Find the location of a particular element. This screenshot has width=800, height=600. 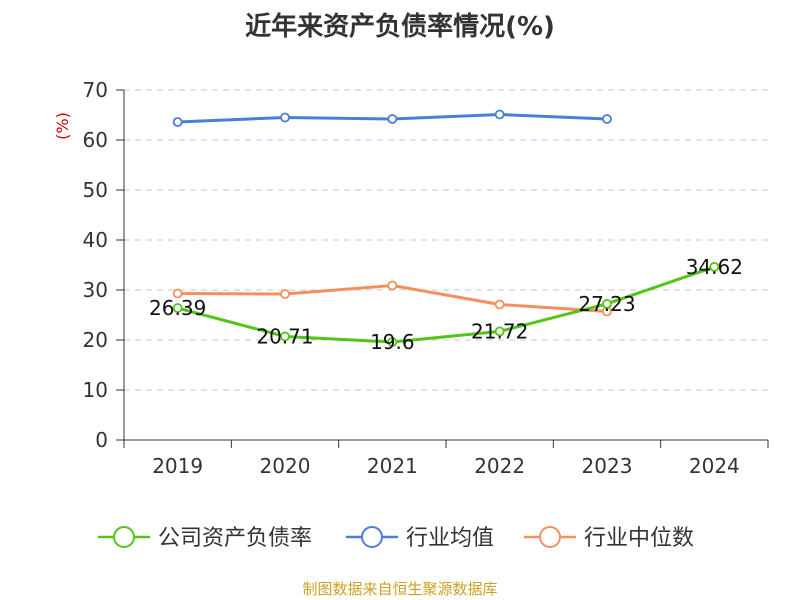

legend-item: 公司资产负债率 is located at coordinates (205, 538).